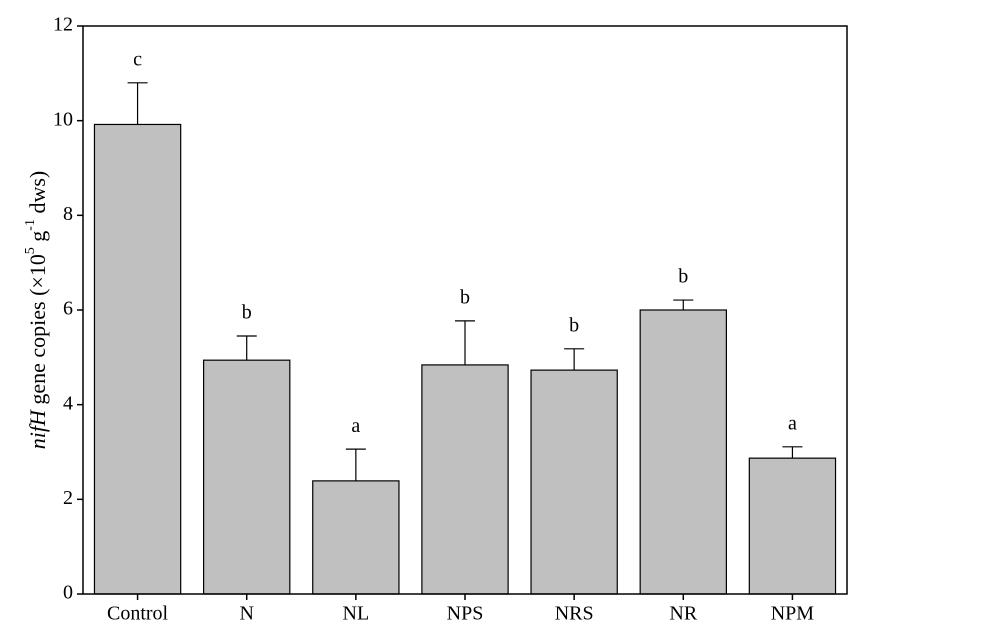 The image size is (991, 643). What do you see at coordinates (63, 25) in the screenshot?
I see `y-tick-label: 12` at bounding box center [63, 25].